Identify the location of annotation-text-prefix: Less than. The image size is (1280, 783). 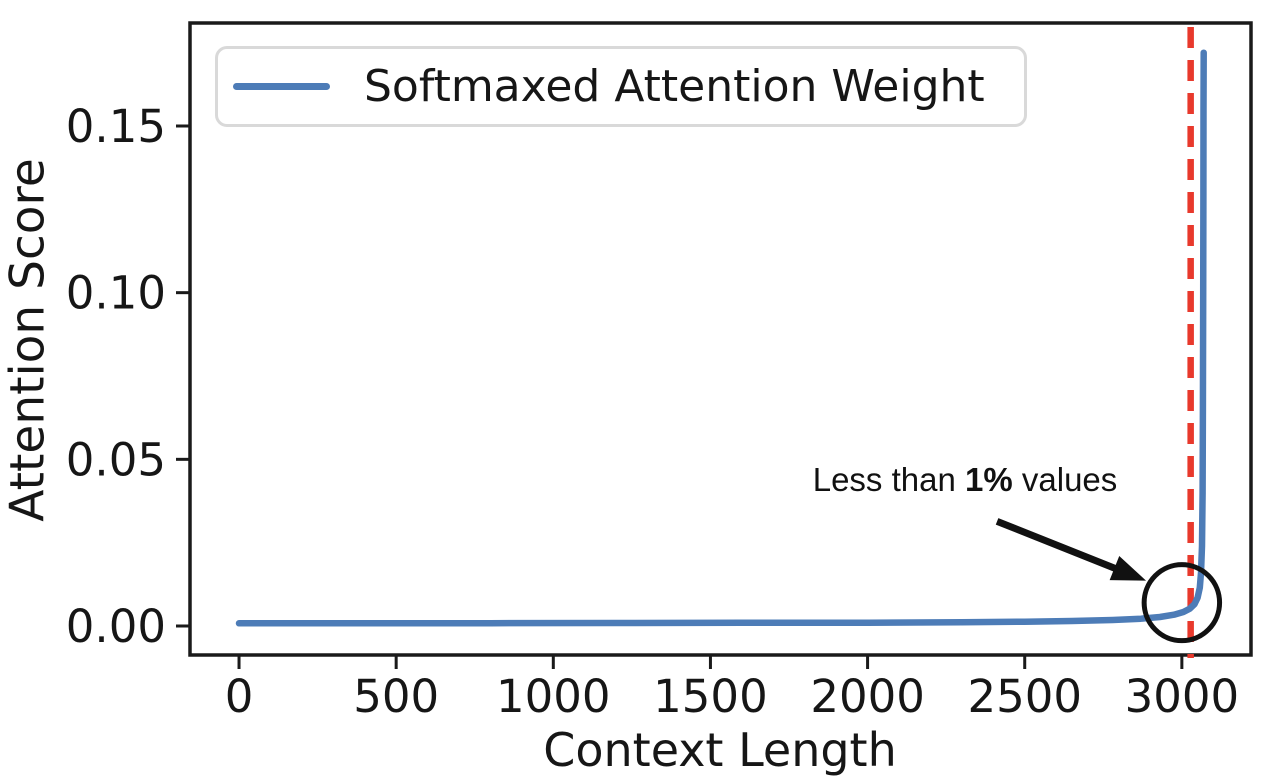
(889, 479).